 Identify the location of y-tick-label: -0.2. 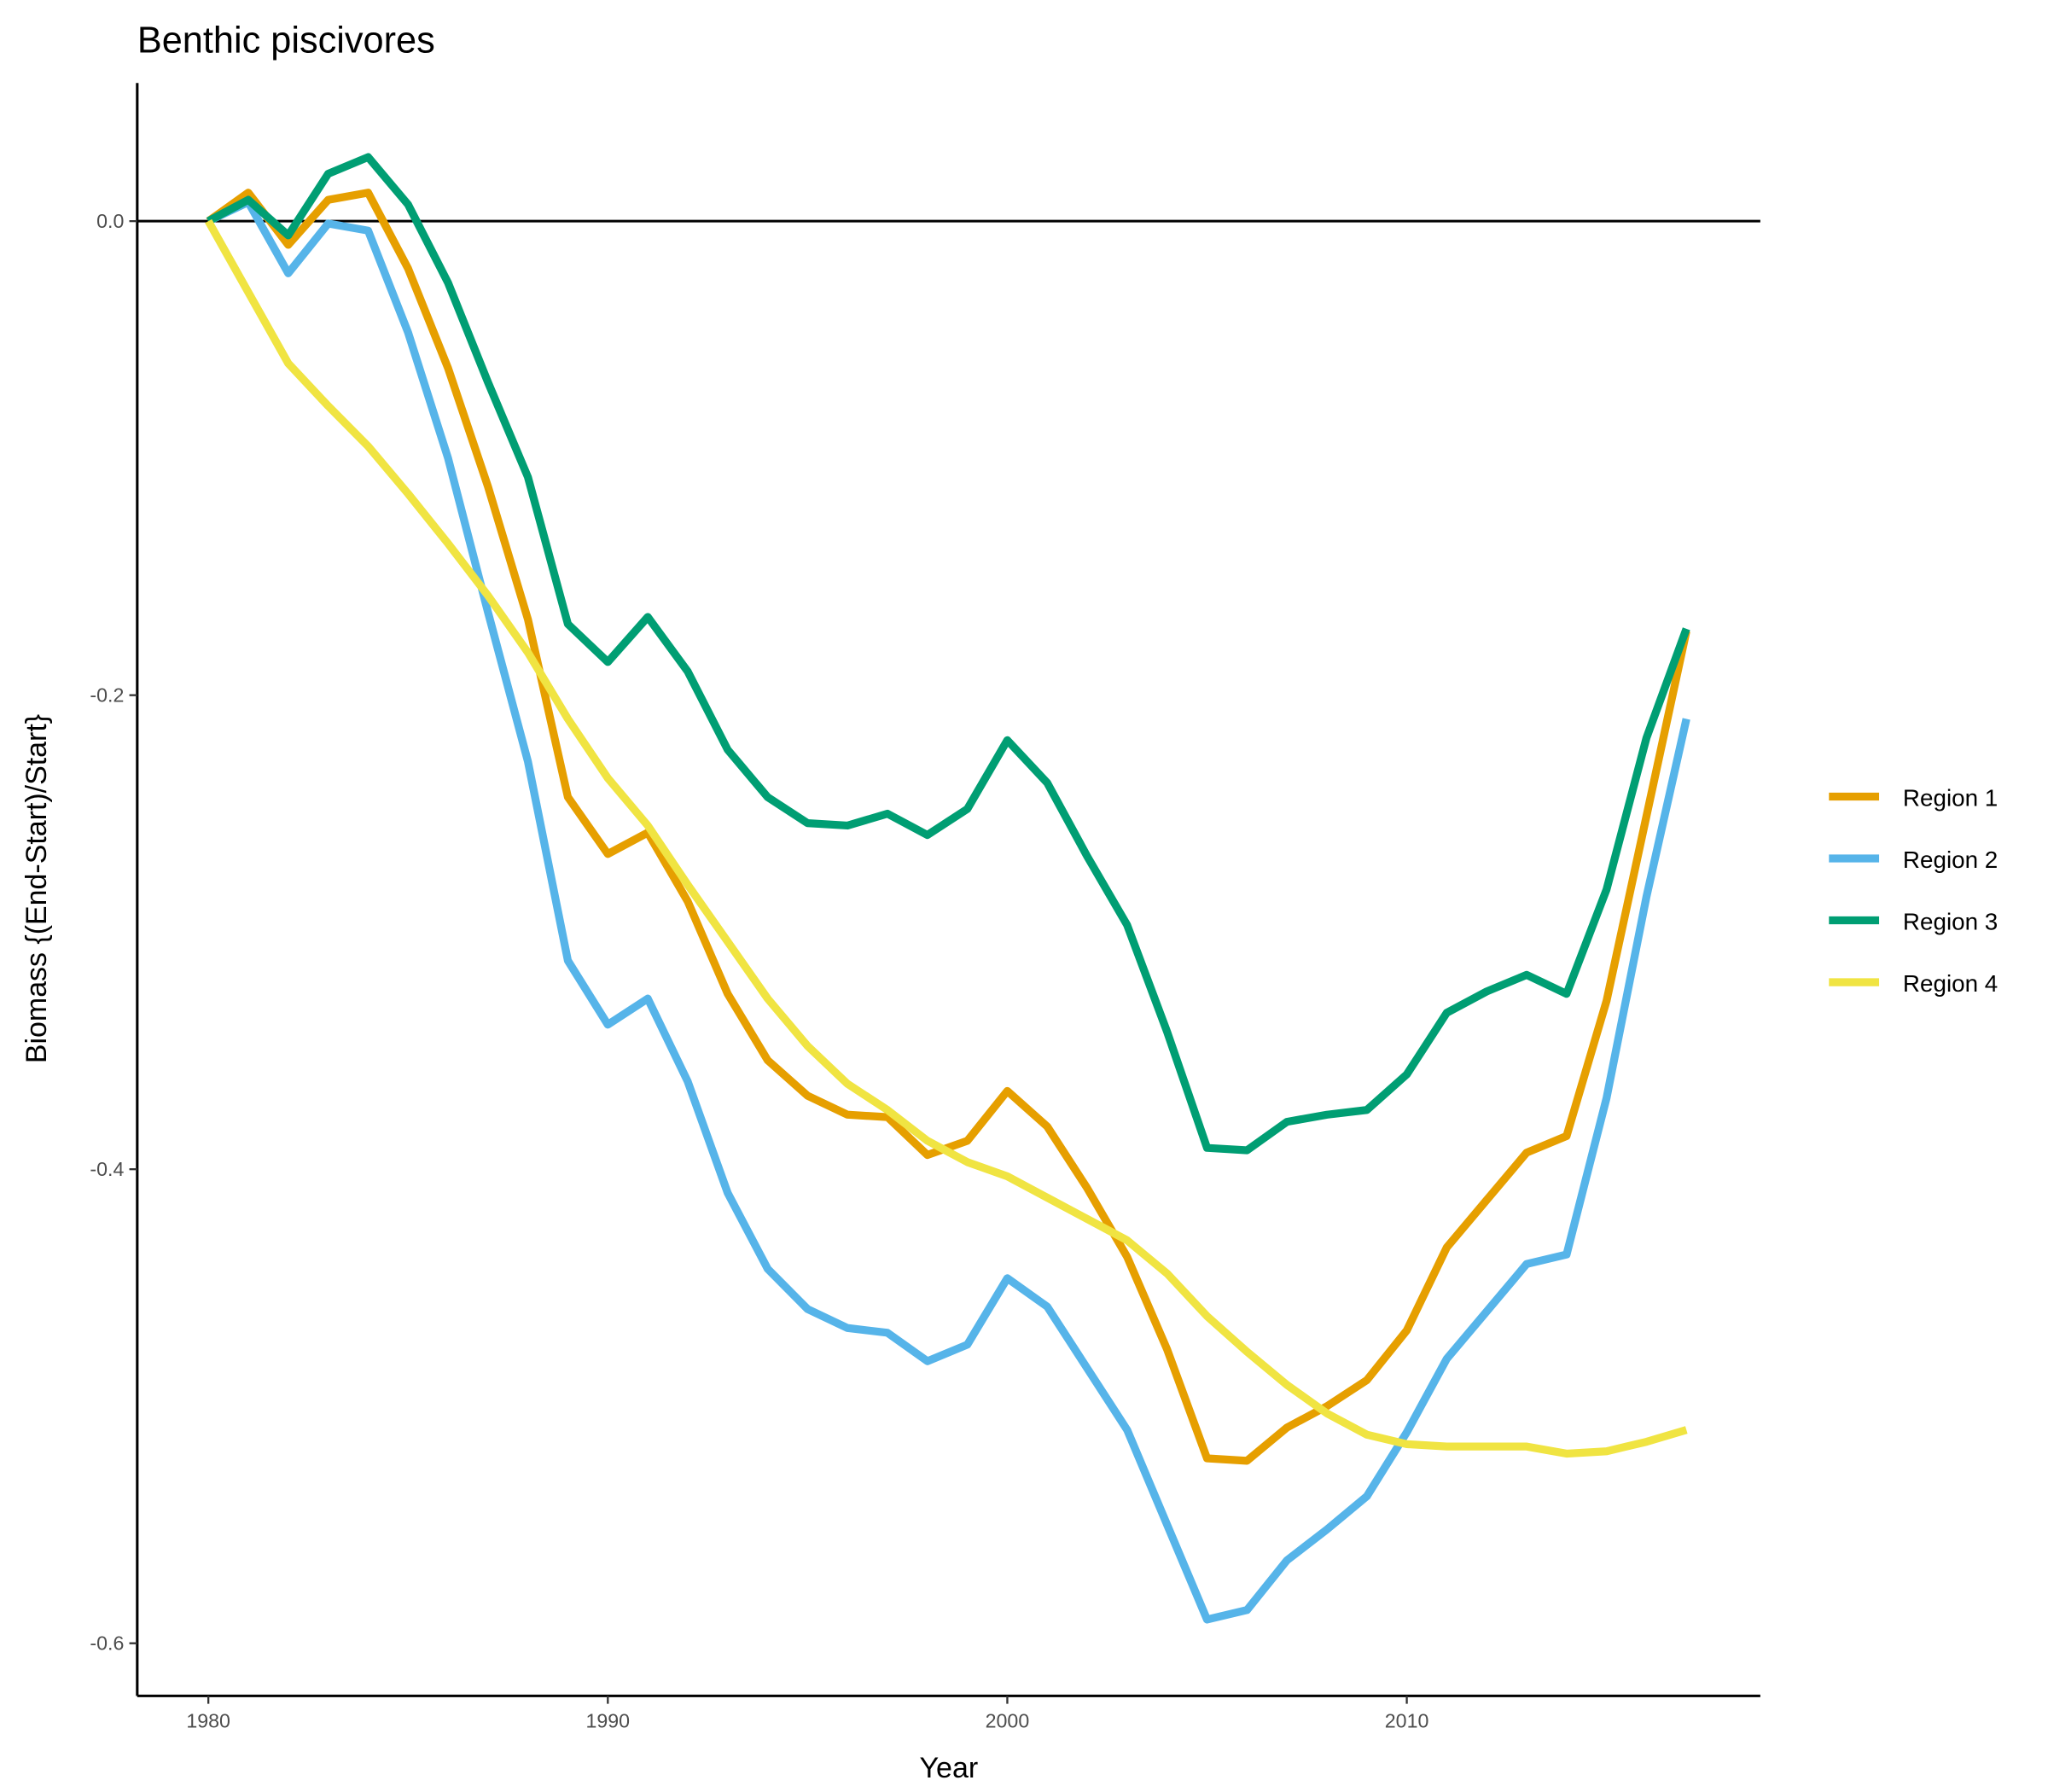
(107, 695).